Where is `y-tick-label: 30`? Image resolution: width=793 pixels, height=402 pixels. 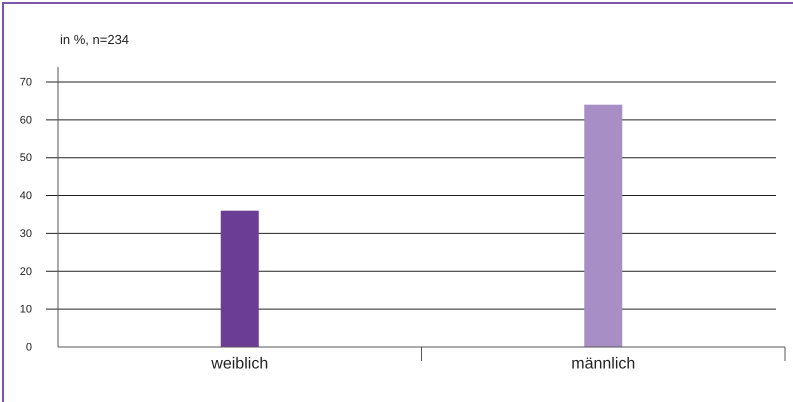 y-tick-label: 30 is located at coordinates (26, 234).